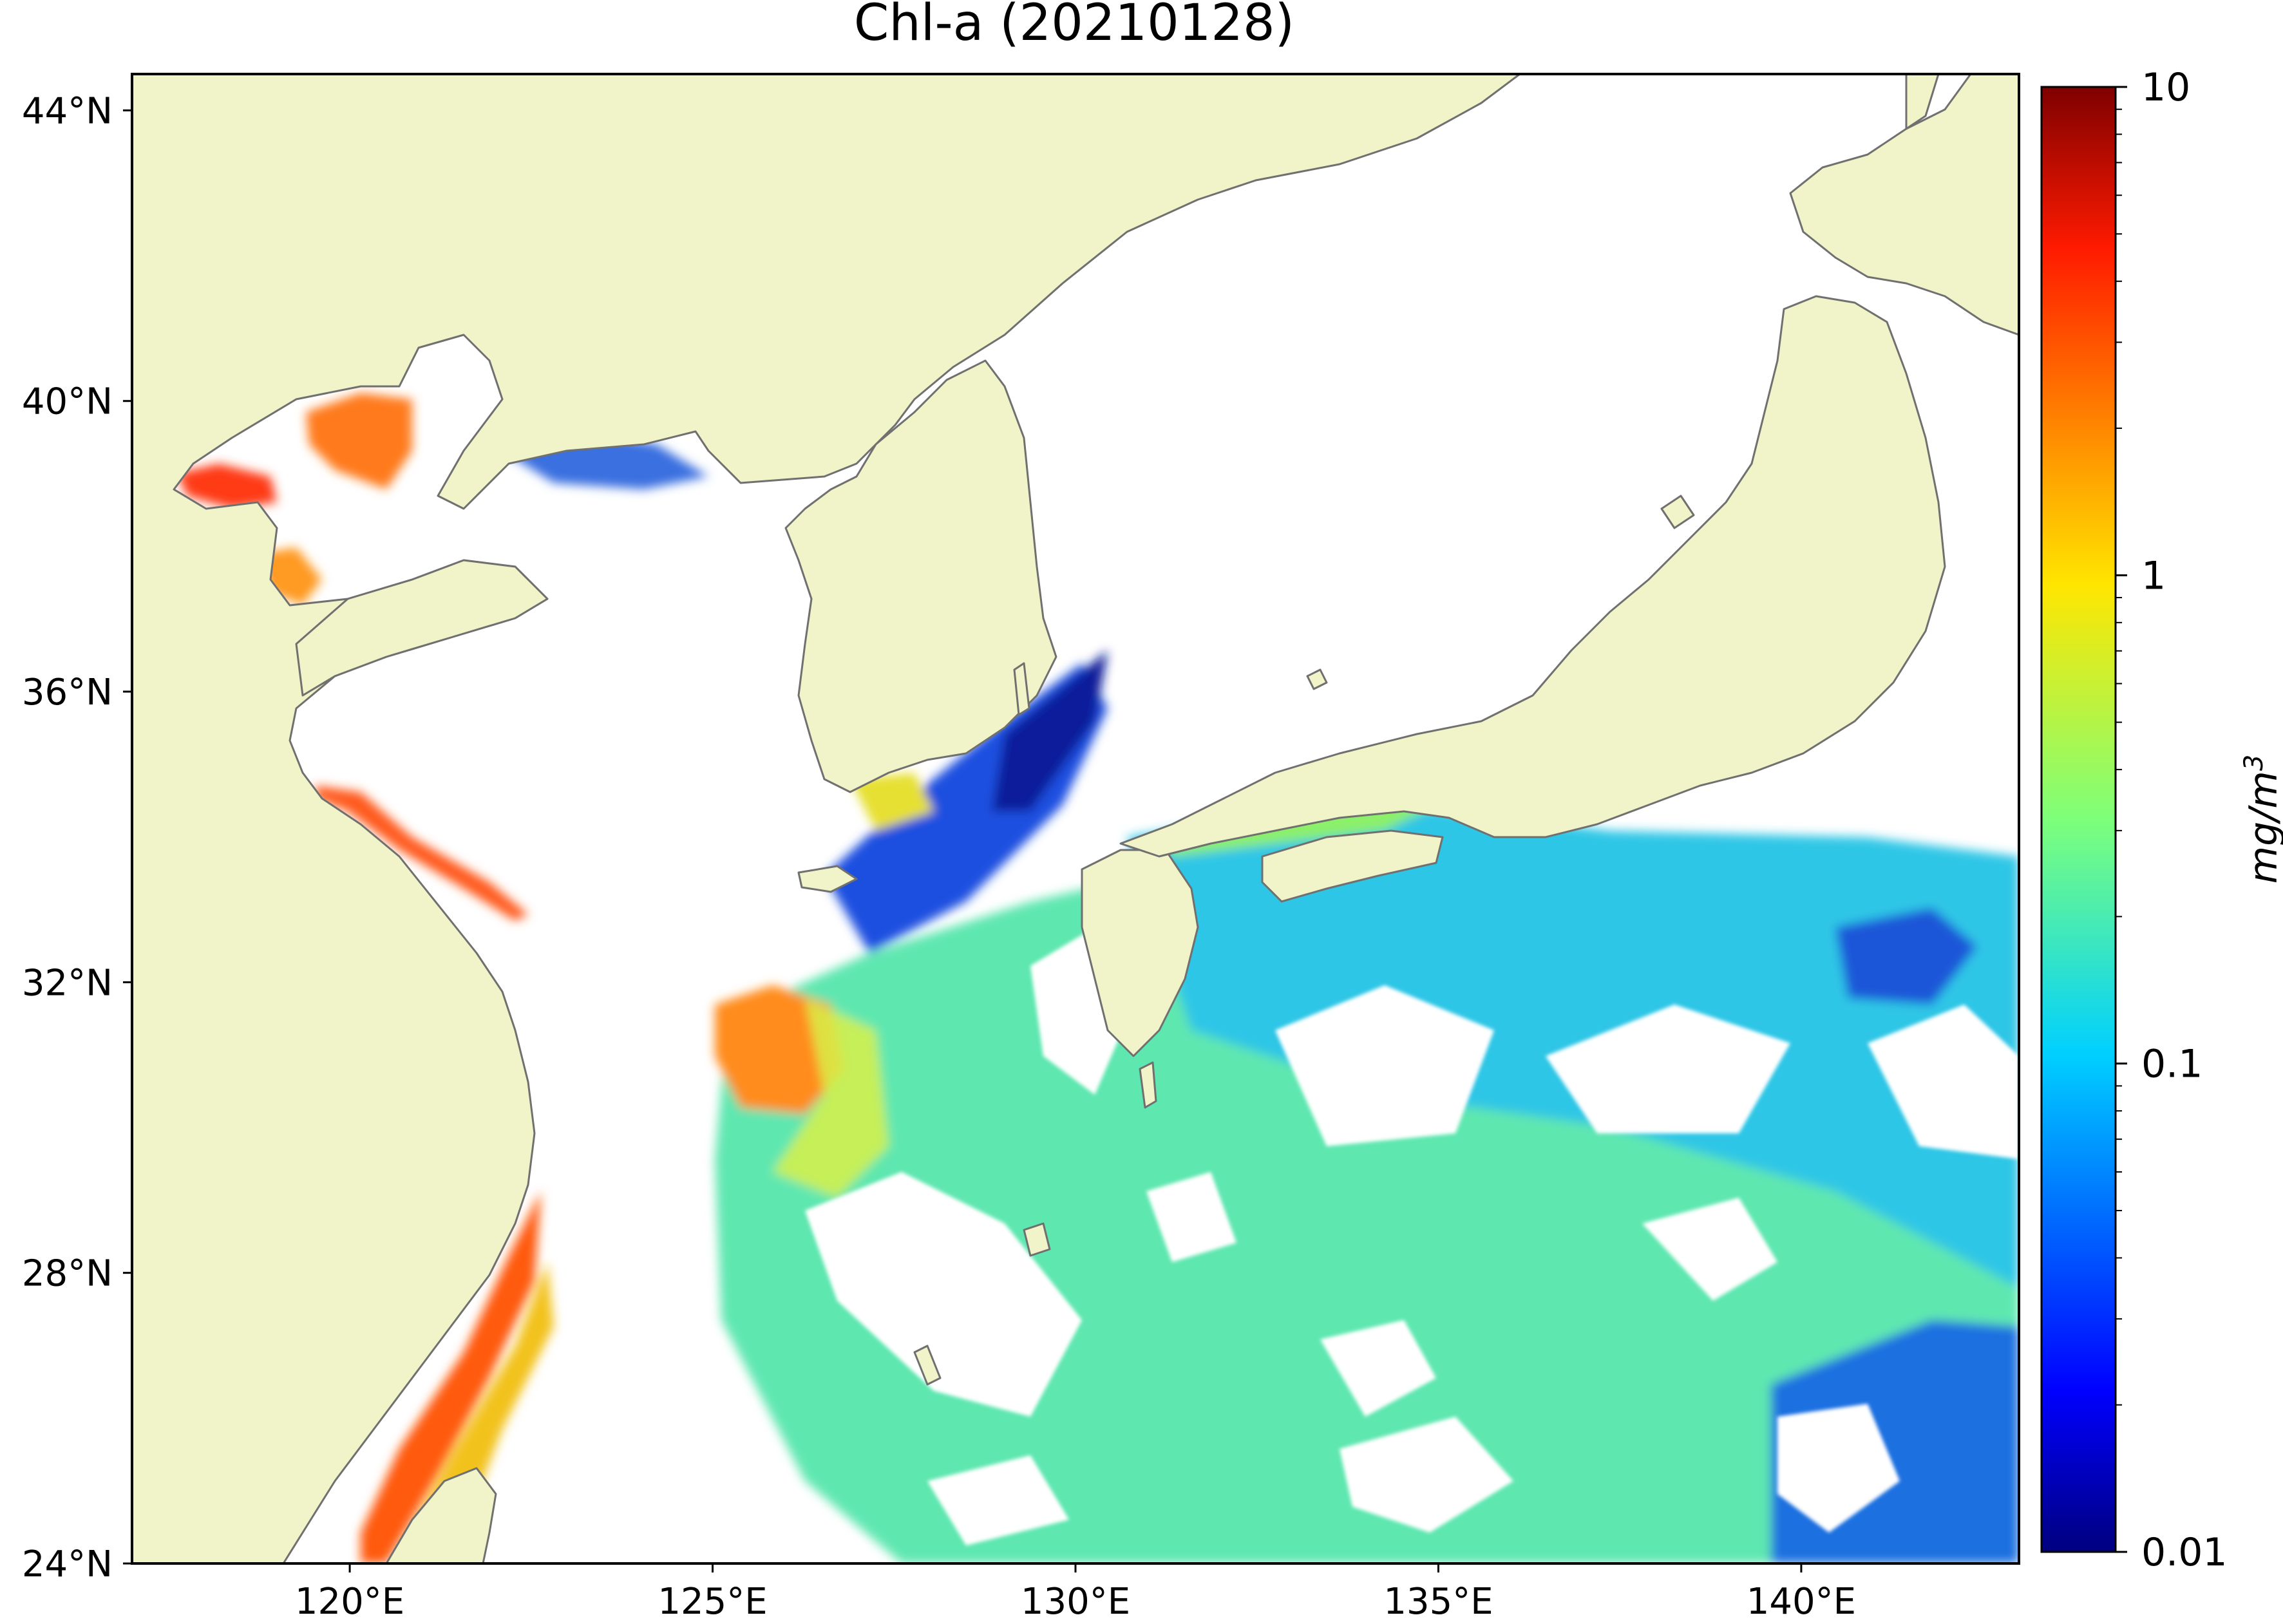 The image size is (2283, 1624). What do you see at coordinates (1922, 102) in the screenshot?
I see `land-sakhalin` at bounding box center [1922, 102].